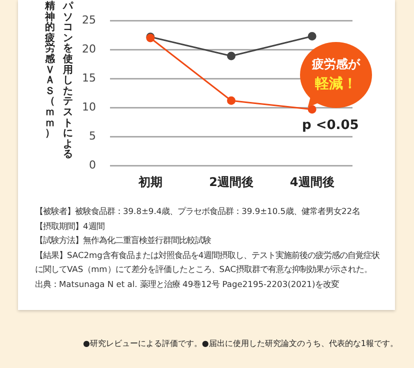 The width and height of the screenshot is (414, 368). I want to click on text: 【試験方法】無作為化二重盲検並行群間比較試験, so click(123, 240).